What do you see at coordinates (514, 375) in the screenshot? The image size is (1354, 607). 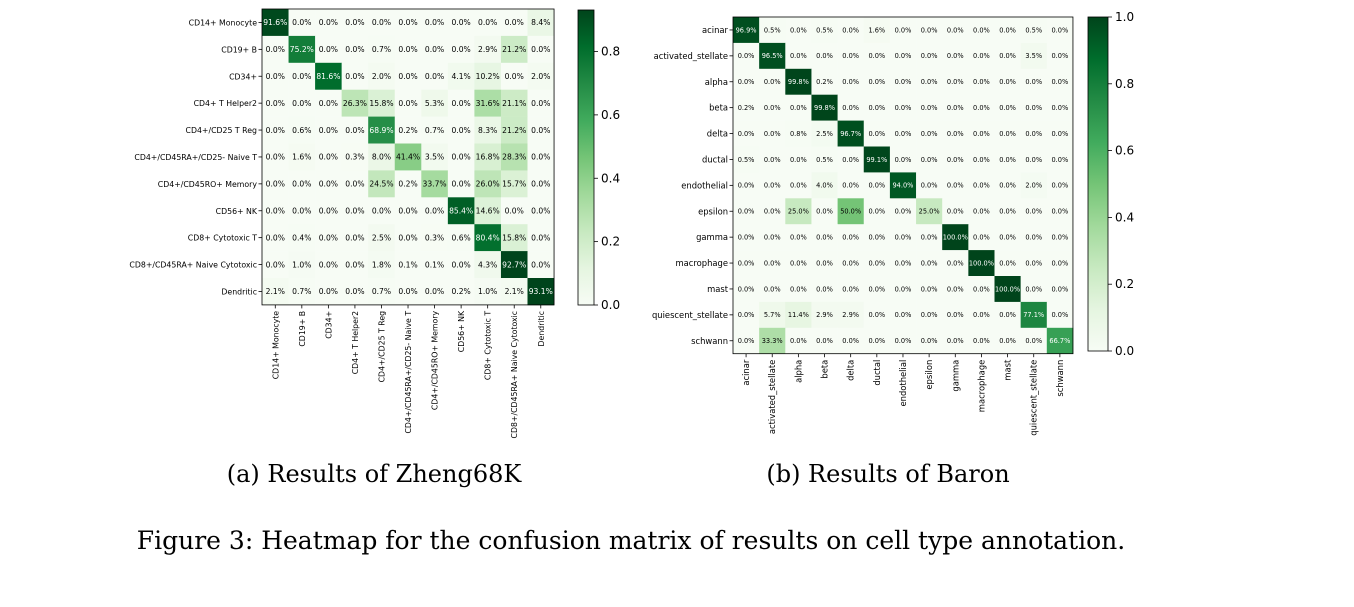 I see `x-tick-label-cd8-cd45ra-naive-cytotoxic: CD8+/CD45RA+ Naive Cytotoxic` at bounding box center [514, 375].